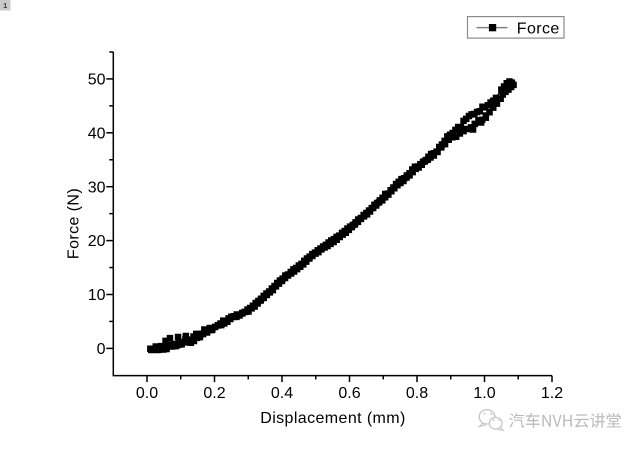 This screenshot has height=449, width=640. Describe the element at coordinates (349, 393) in the screenshot. I see `svg-text: 0.6` at that location.